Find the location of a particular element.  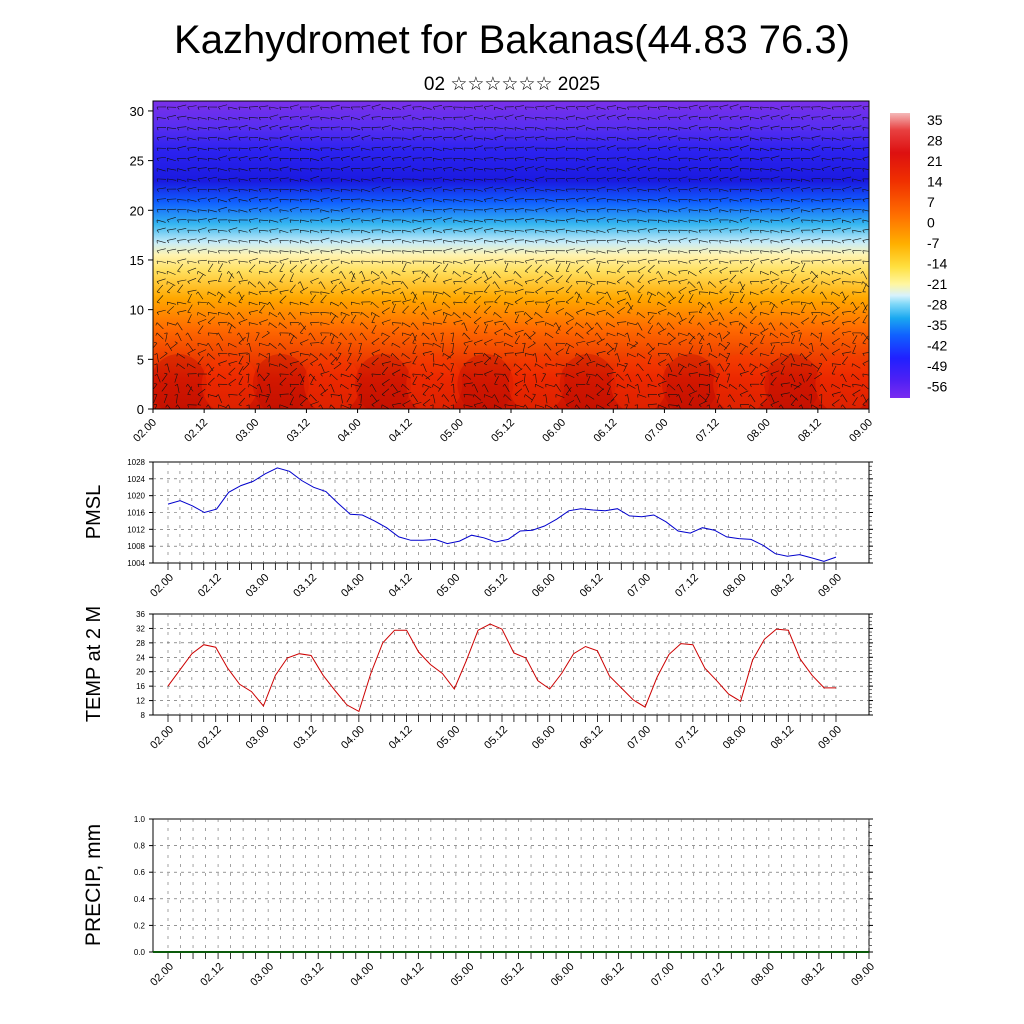

colorbar-label: 28 is located at coordinates (935, 141).